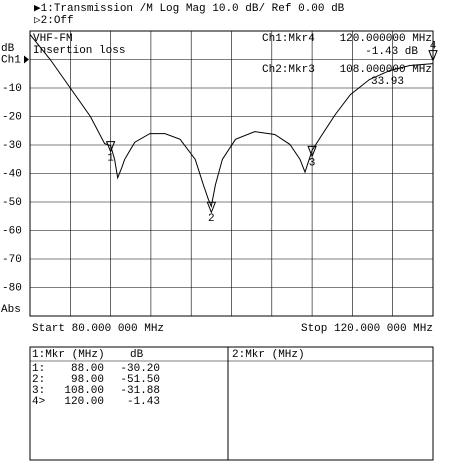  I want to click on header-line: ▷2:Off, so click(54, 21).